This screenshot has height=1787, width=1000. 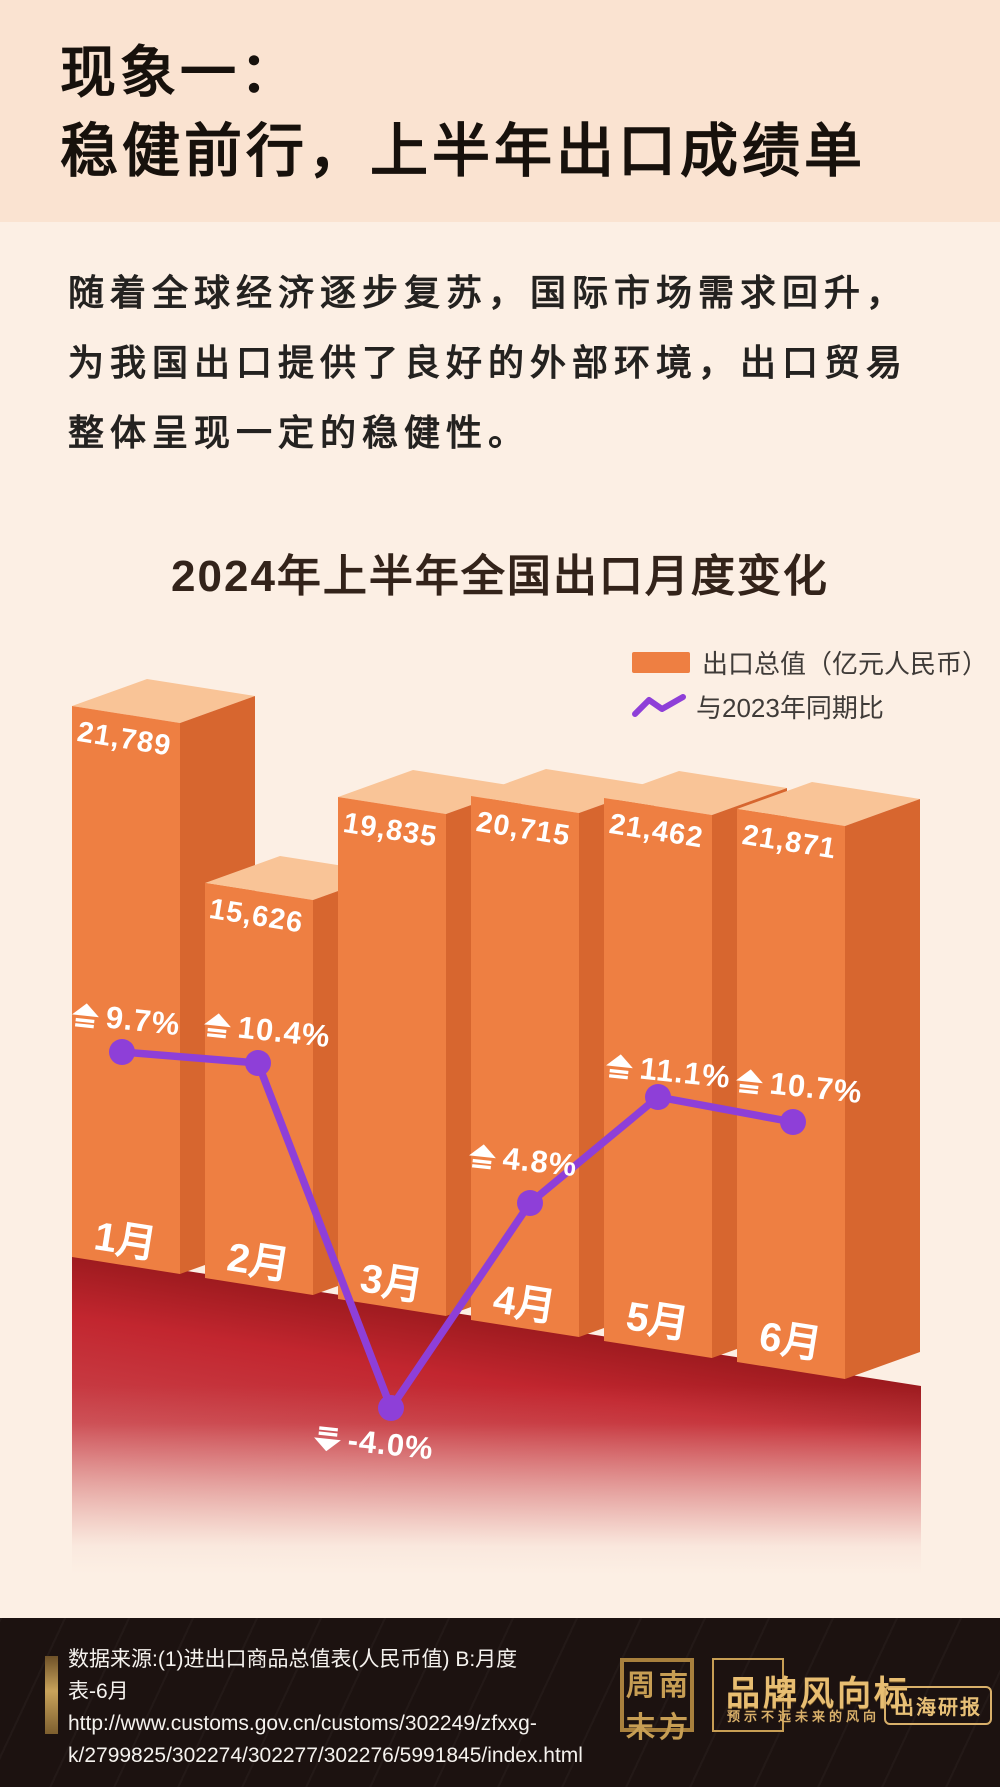 What do you see at coordinates (163, 701) in the screenshot?
I see `bar-jan-top-face` at bounding box center [163, 701].